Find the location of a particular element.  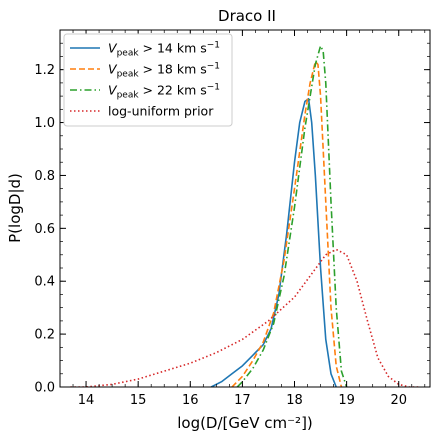

legend-label: log-uniform prior is located at coordinates (161, 111).